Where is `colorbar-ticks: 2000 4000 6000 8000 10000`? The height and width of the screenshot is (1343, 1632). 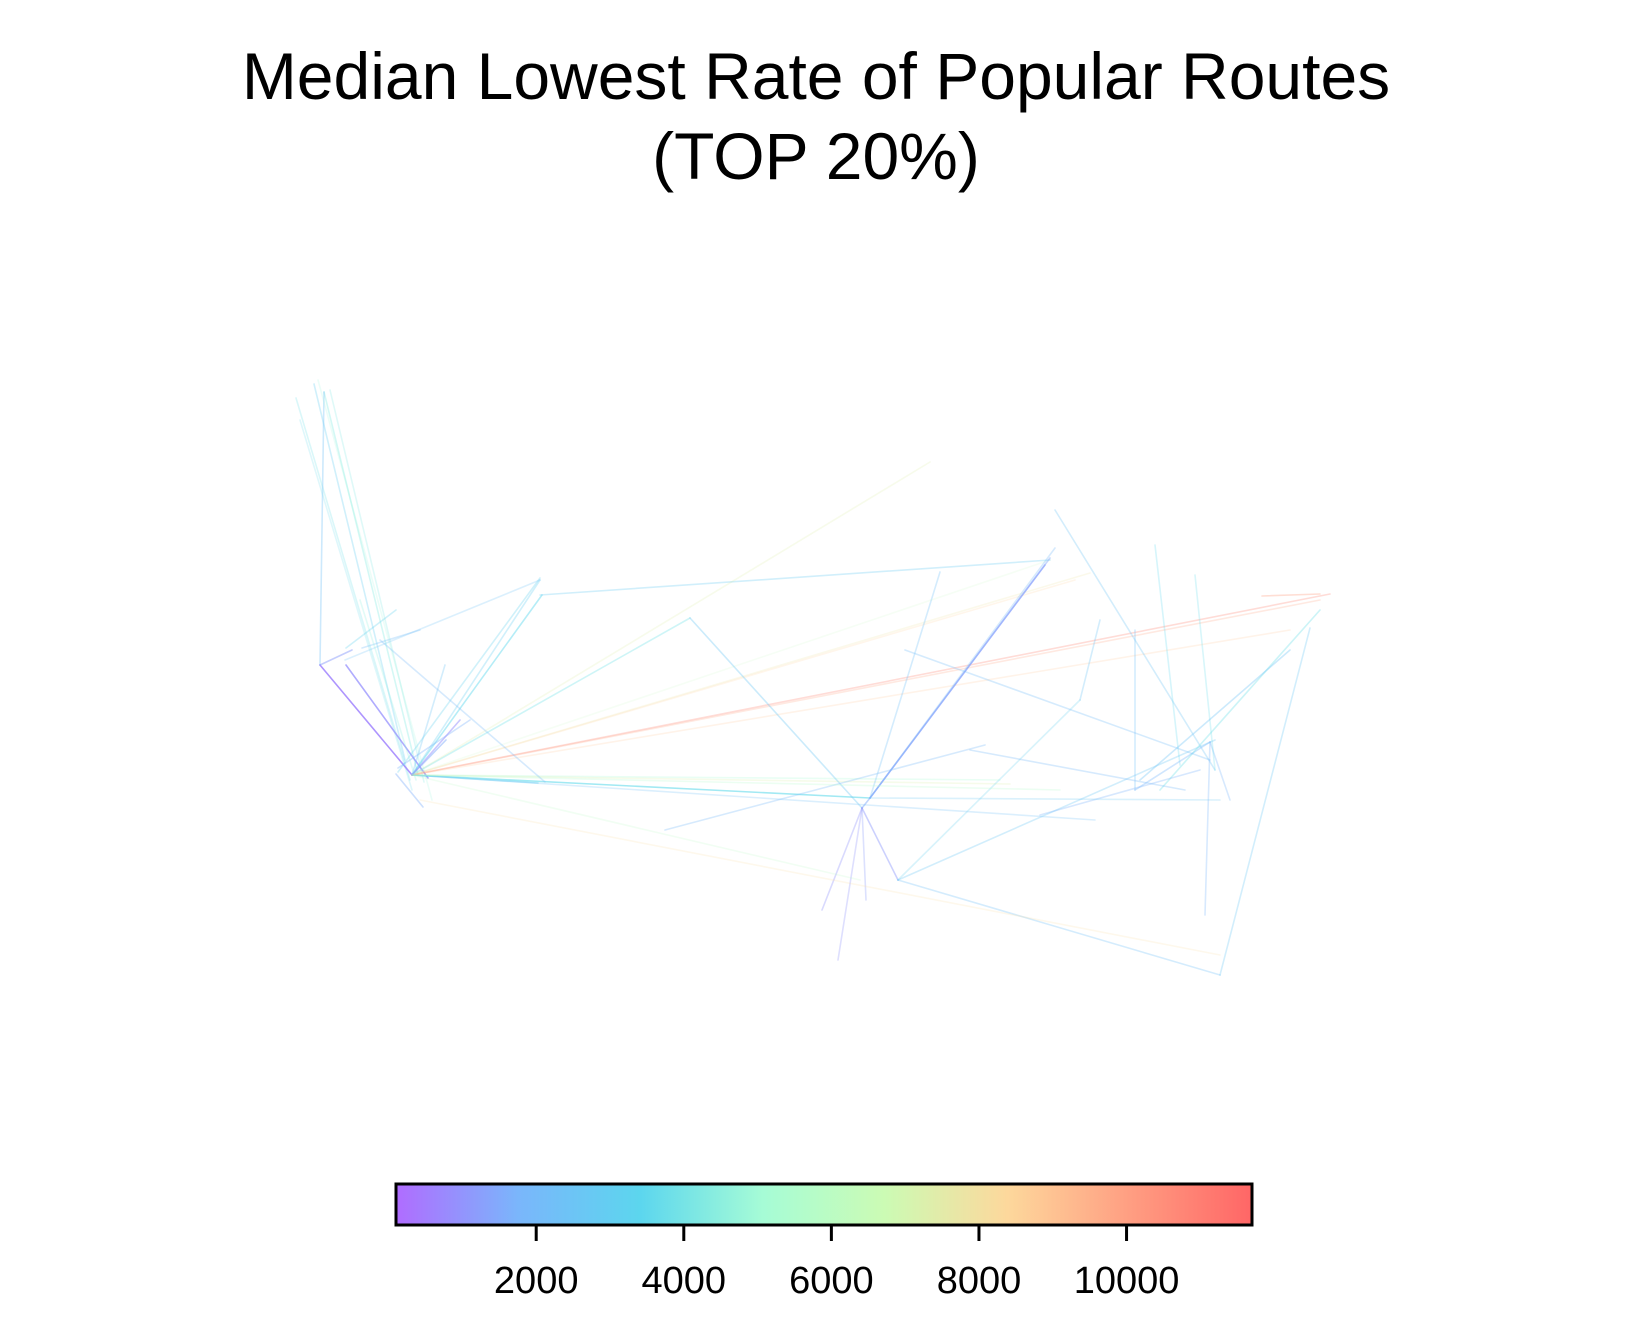 colorbar-ticks: 2000 4000 6000 8000 10000 is located at coordinates (836, 1263).